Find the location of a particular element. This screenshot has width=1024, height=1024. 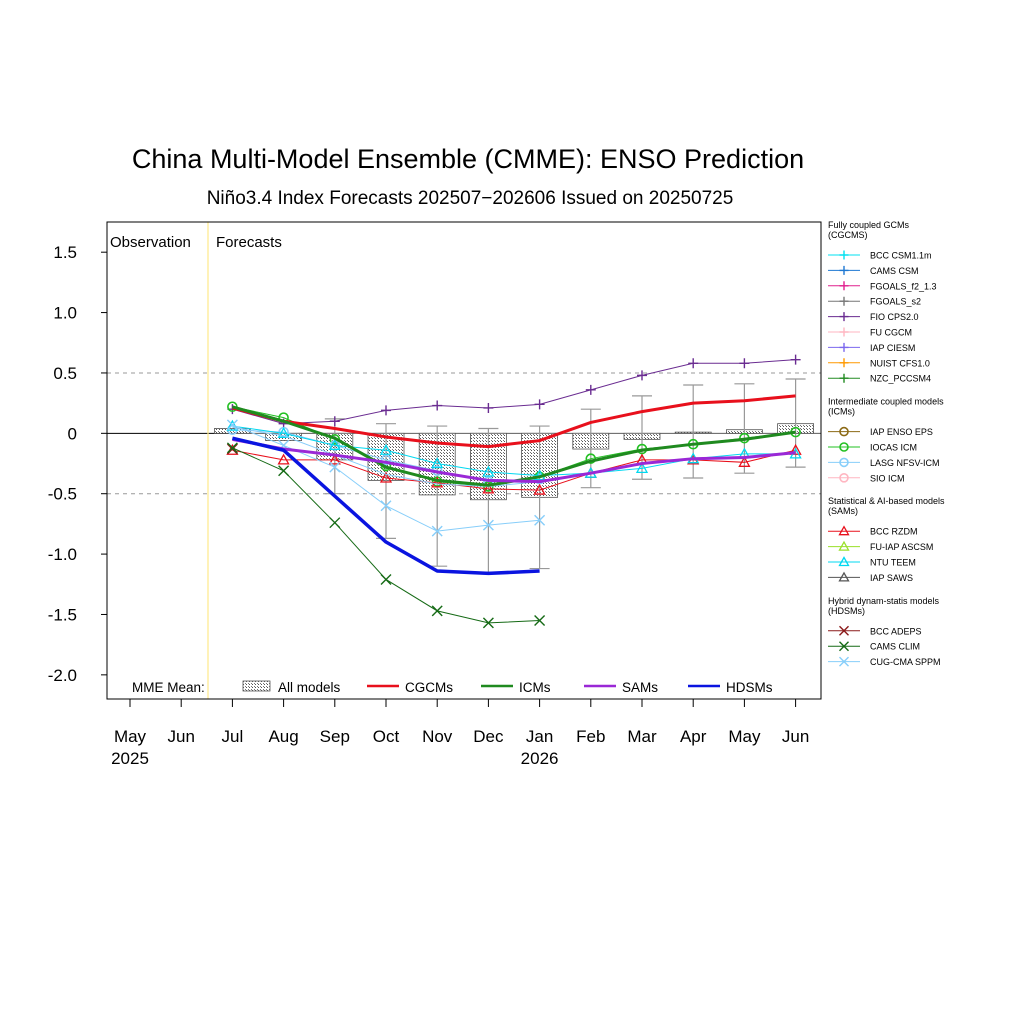

legend-hatch-swatch is located at coordinates (256, 686).